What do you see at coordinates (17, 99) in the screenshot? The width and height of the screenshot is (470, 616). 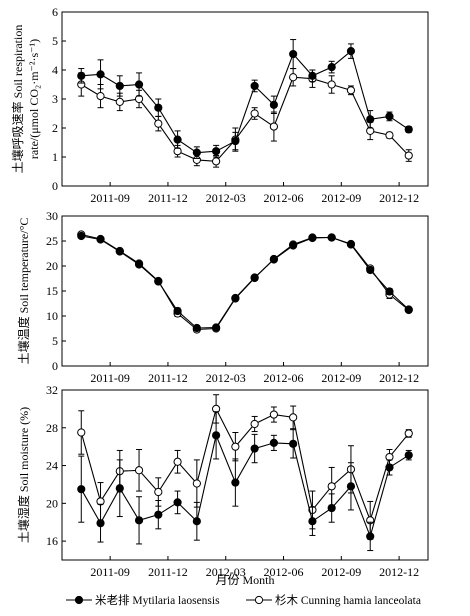 I see `y-axis-label: 土壤呼吸速率 Soil respiration` at bounding box center [17, 99].